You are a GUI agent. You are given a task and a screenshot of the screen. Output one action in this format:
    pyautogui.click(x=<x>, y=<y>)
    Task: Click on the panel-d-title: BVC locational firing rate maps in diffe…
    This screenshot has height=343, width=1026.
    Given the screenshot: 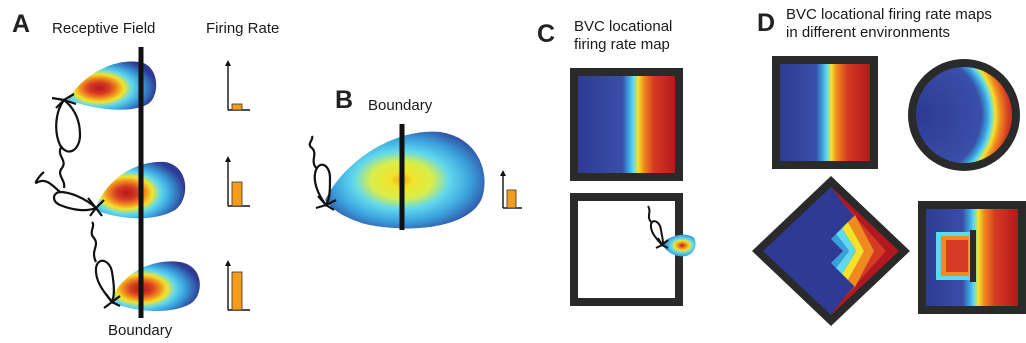 What is the action you would take?
    pyautogui.click(x=889, y=24)
    